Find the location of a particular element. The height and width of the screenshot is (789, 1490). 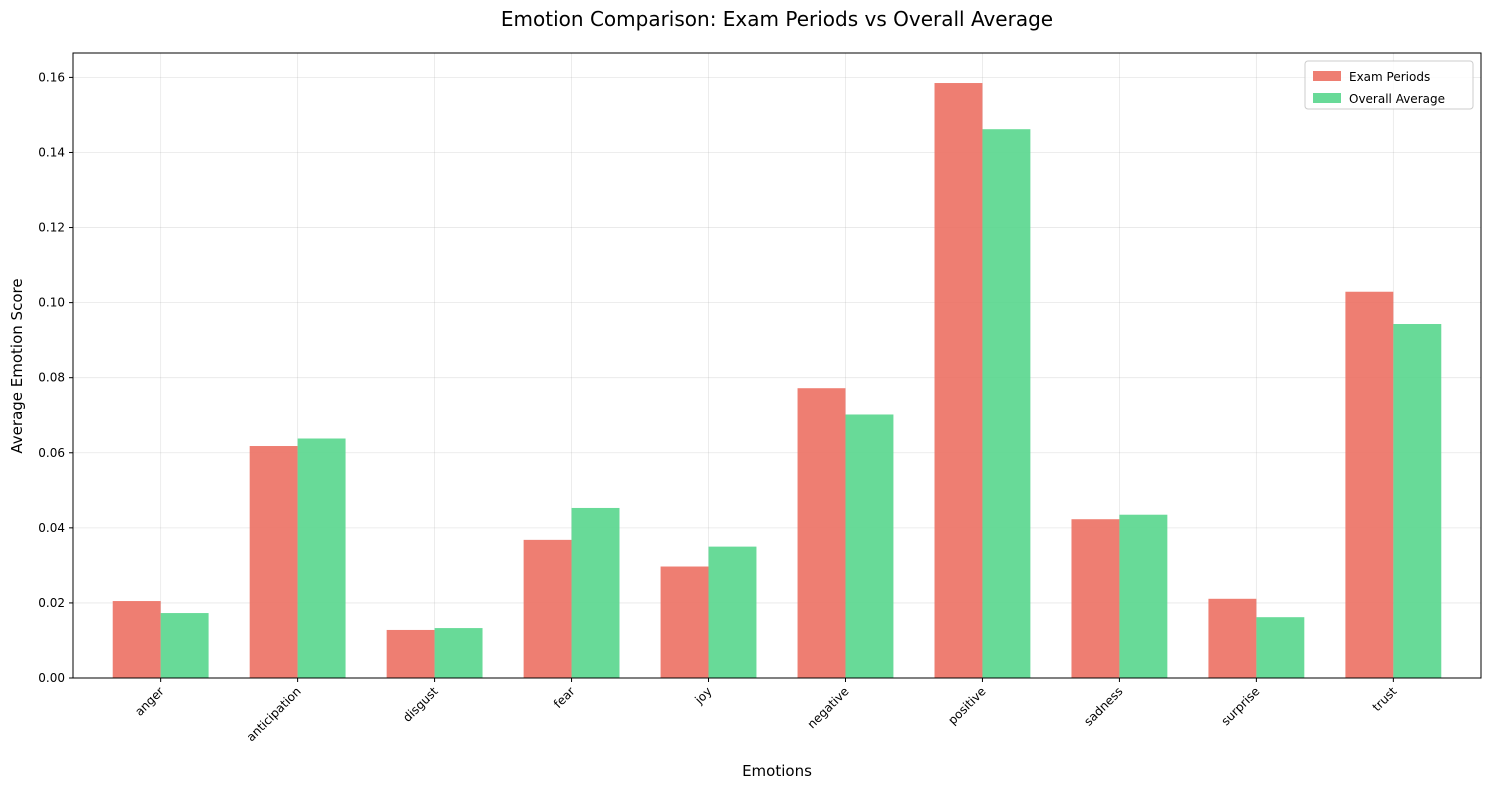

bar-exam-periods-fear is located at coordinates (547, 608).